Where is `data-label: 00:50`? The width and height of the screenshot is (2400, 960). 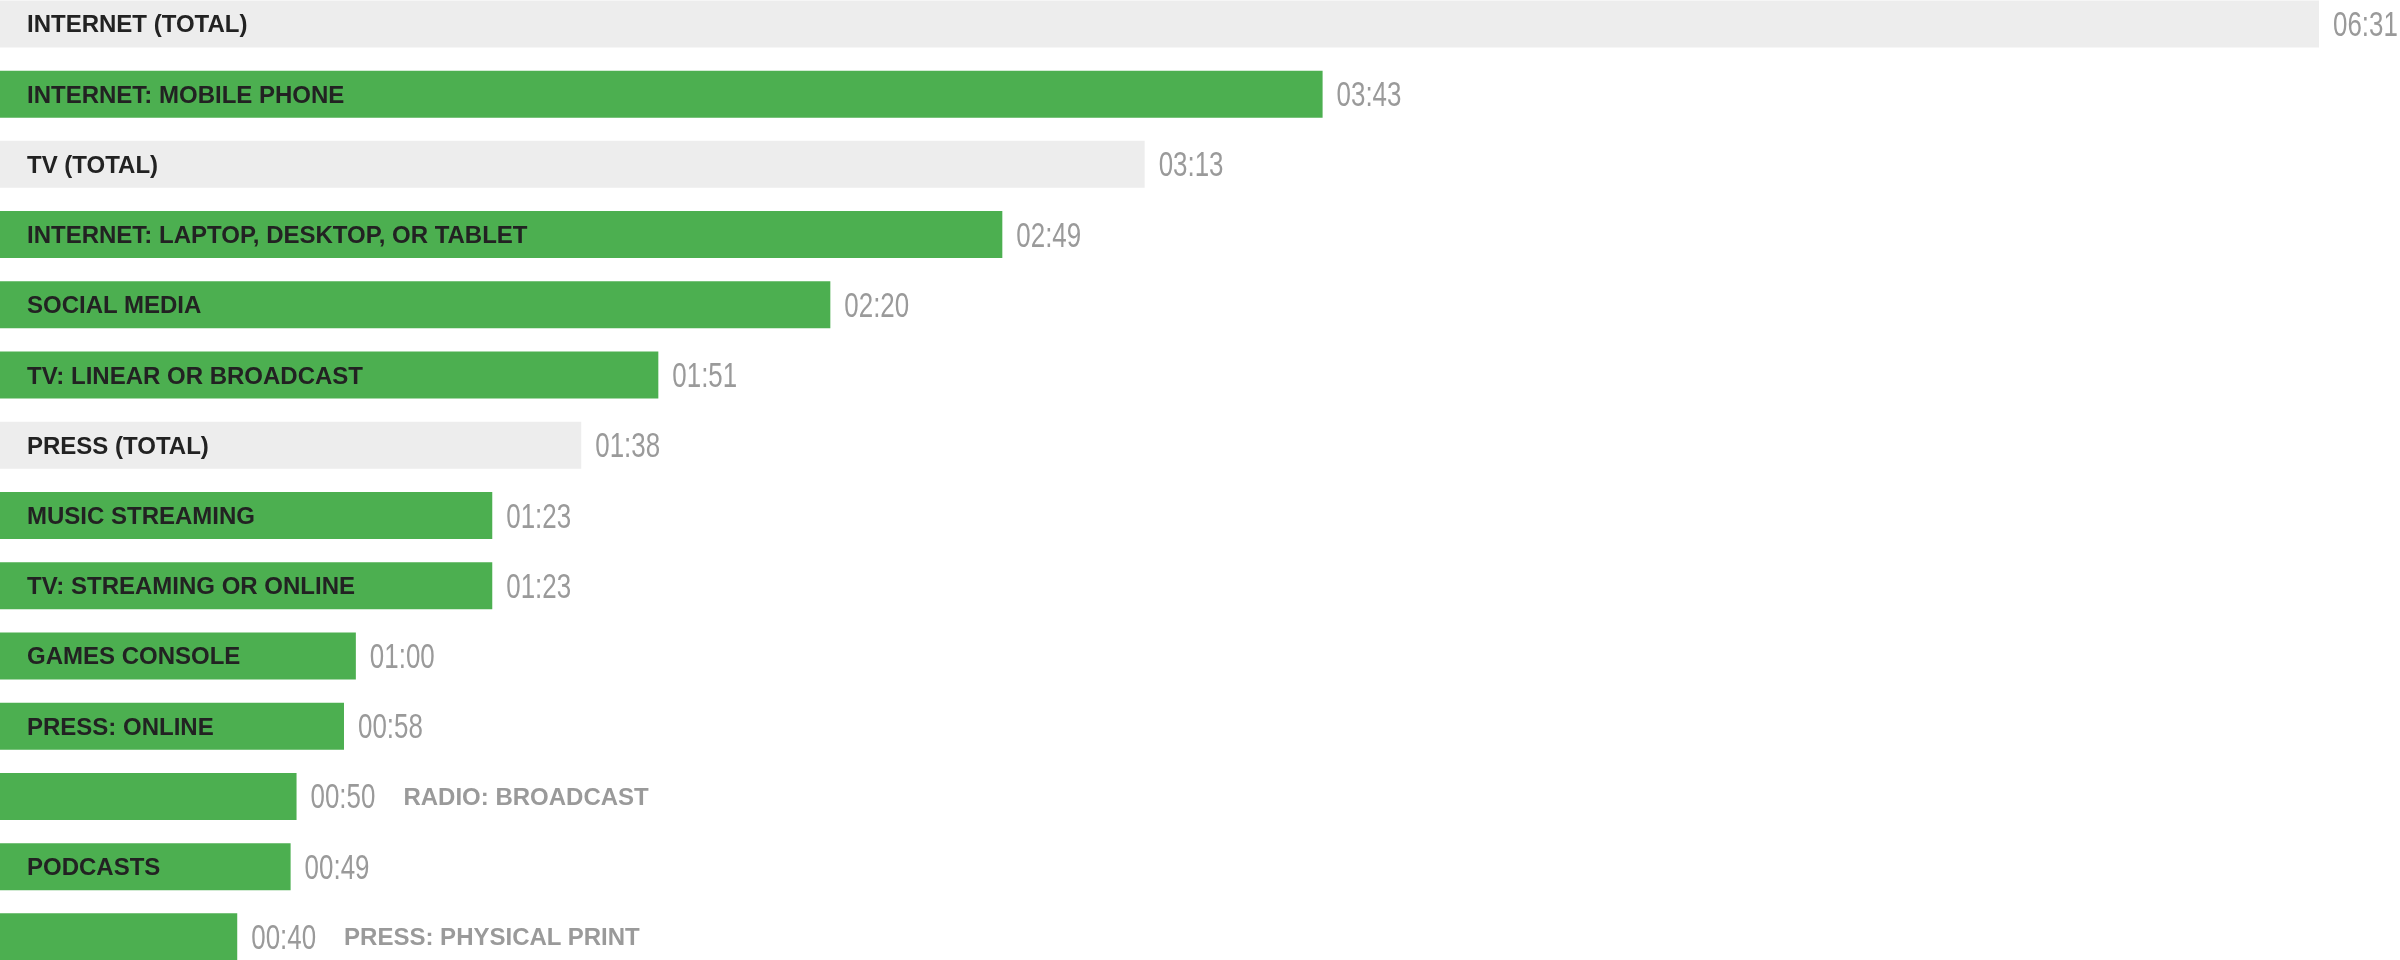
data-label: 00:50 is located at coordinates (343, 796).